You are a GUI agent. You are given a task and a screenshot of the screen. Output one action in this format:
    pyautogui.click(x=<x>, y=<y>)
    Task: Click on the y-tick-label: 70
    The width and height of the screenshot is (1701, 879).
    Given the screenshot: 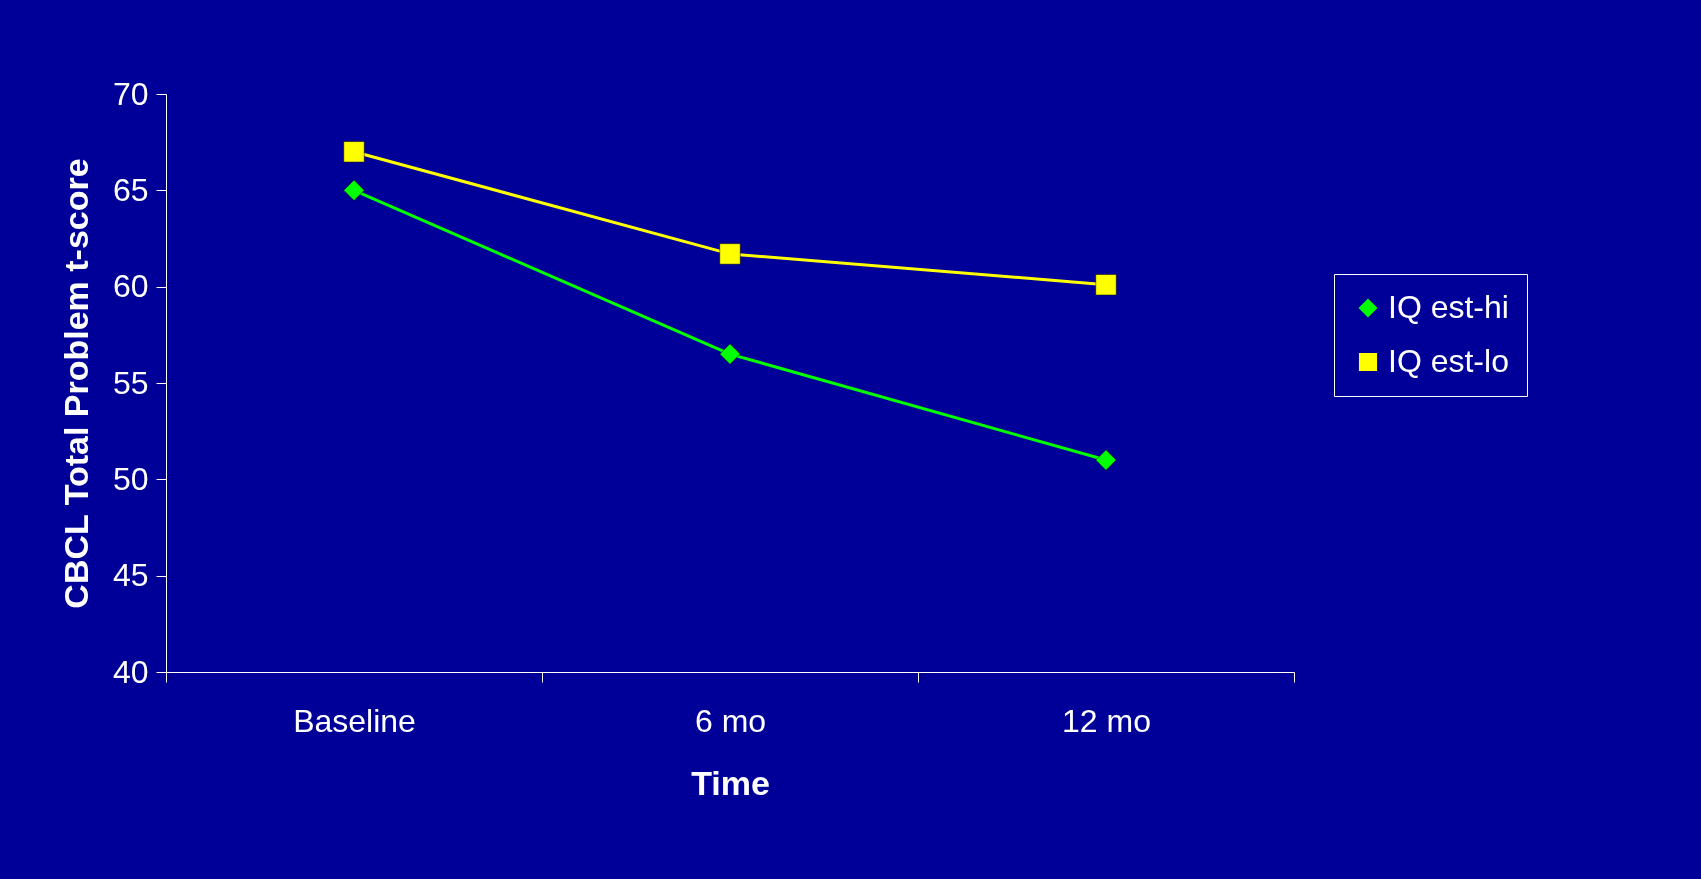 What is the action you would take?
    pyautogui.click(x=130, y=93)
    